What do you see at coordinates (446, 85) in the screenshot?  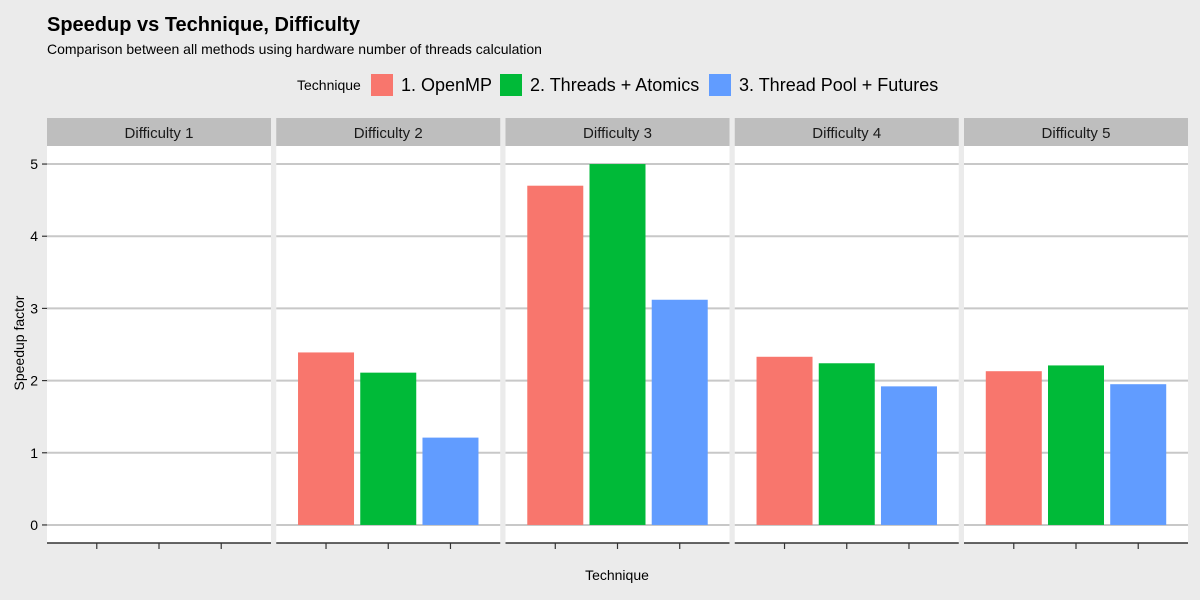 I see `legend-label-1: 1. OpenMP` at bounding box center [446, 85].